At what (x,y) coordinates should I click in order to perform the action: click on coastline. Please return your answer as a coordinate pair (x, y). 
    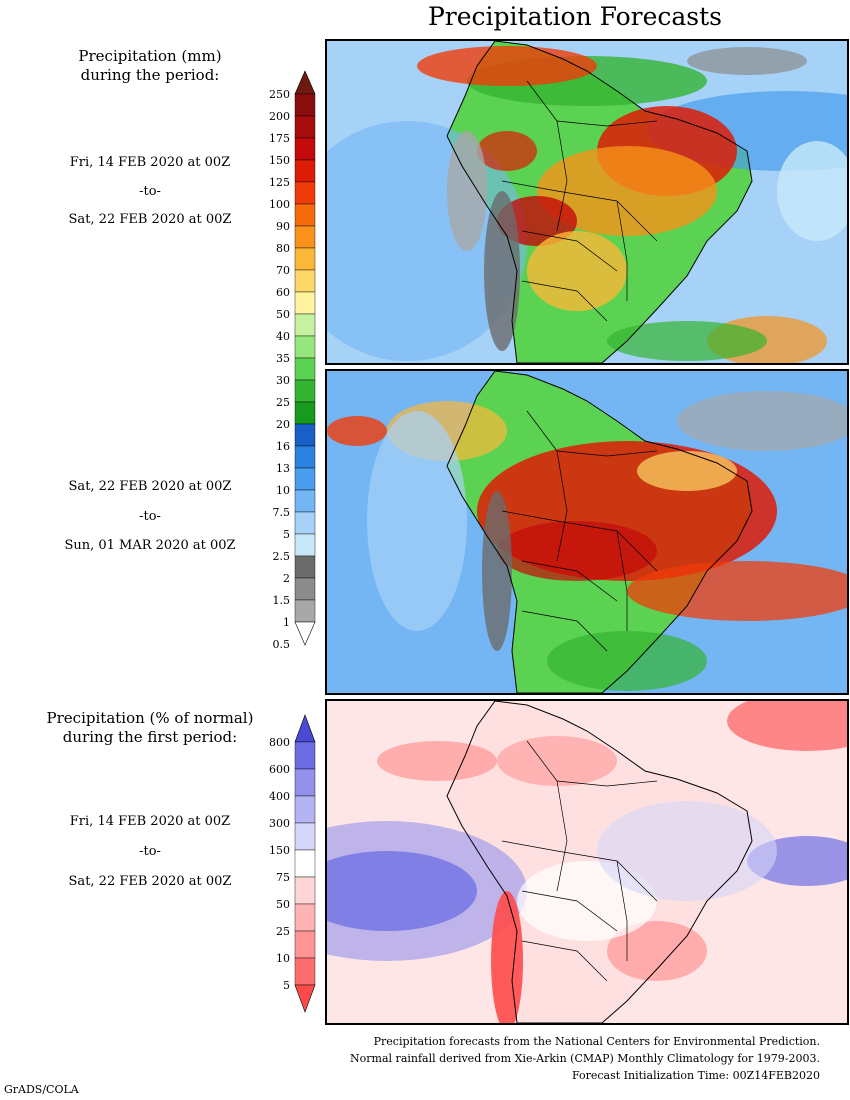
    Looking at the image, I should click on (599, 202).